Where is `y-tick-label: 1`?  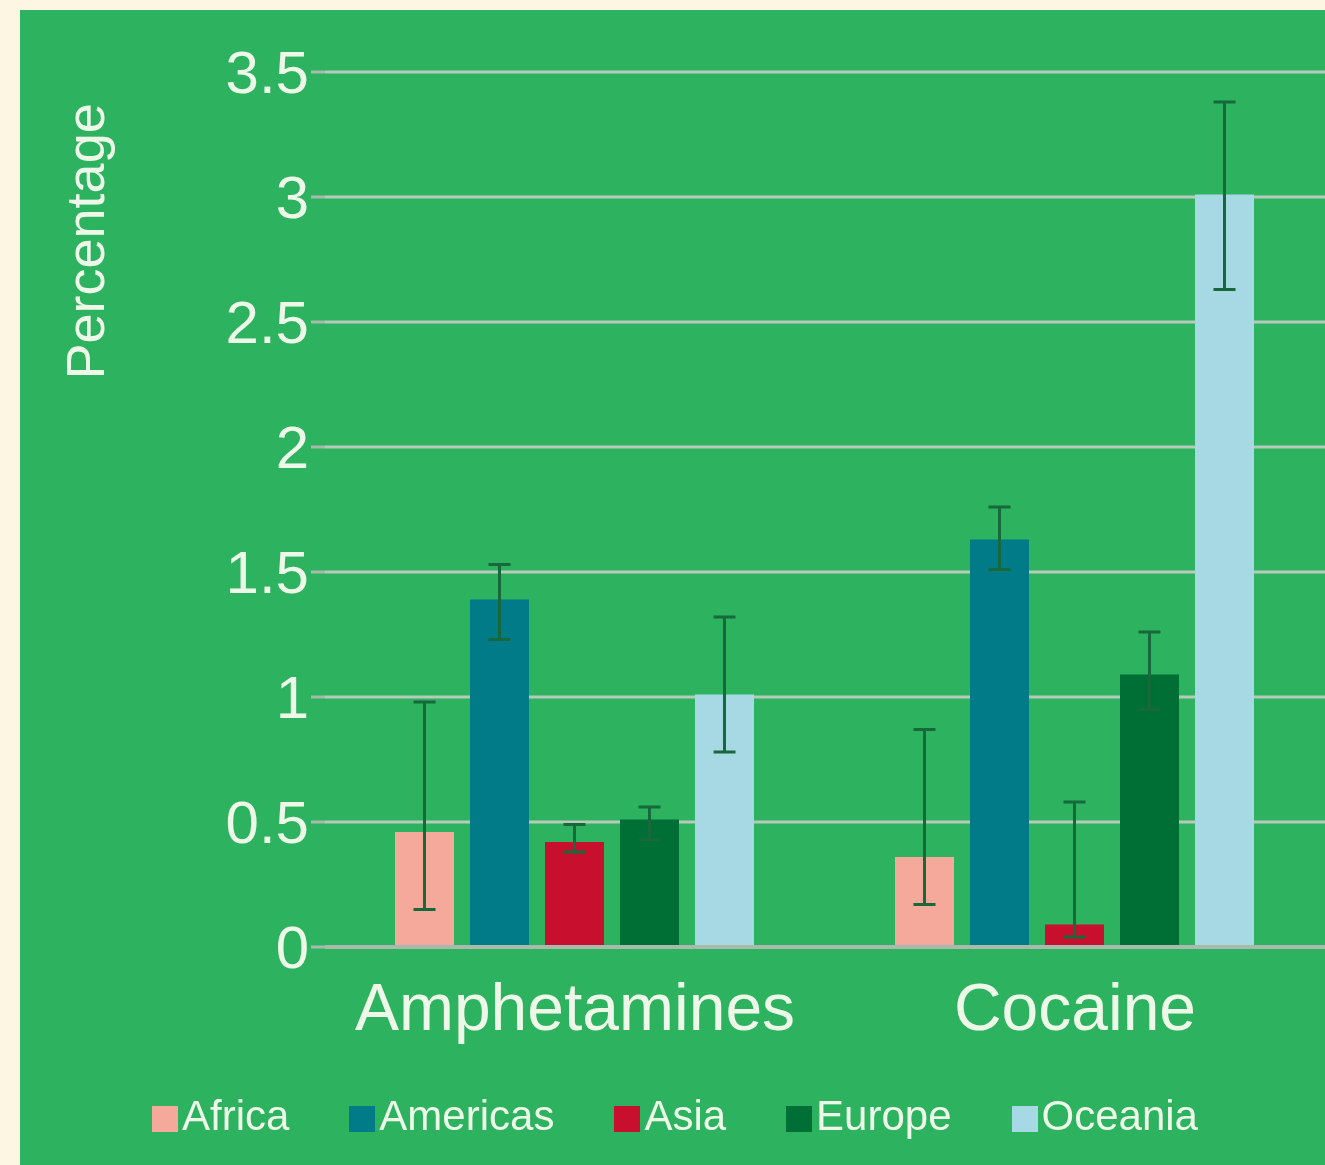 y-tick-label: 1 is located at coordinates (292, 698).